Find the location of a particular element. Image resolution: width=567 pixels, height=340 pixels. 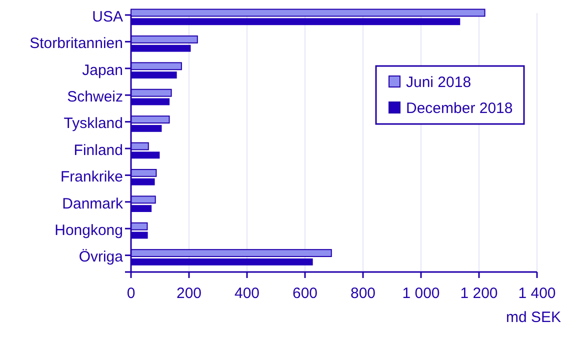

legend-label: December 2018 is located at coordinates (459, 108).